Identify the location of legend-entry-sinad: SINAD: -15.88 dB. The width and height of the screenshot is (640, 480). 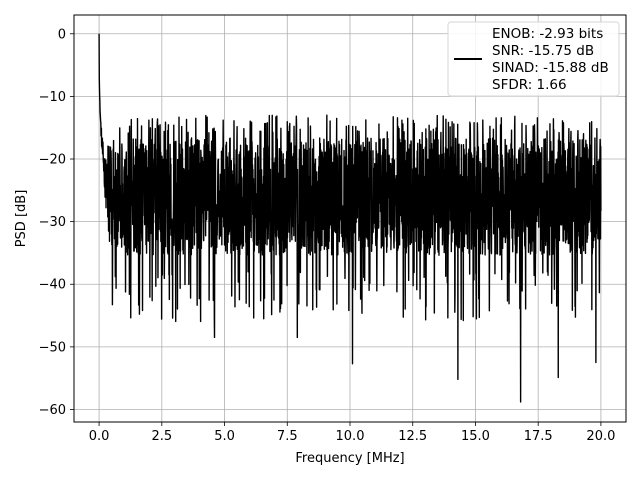
(550, 68).